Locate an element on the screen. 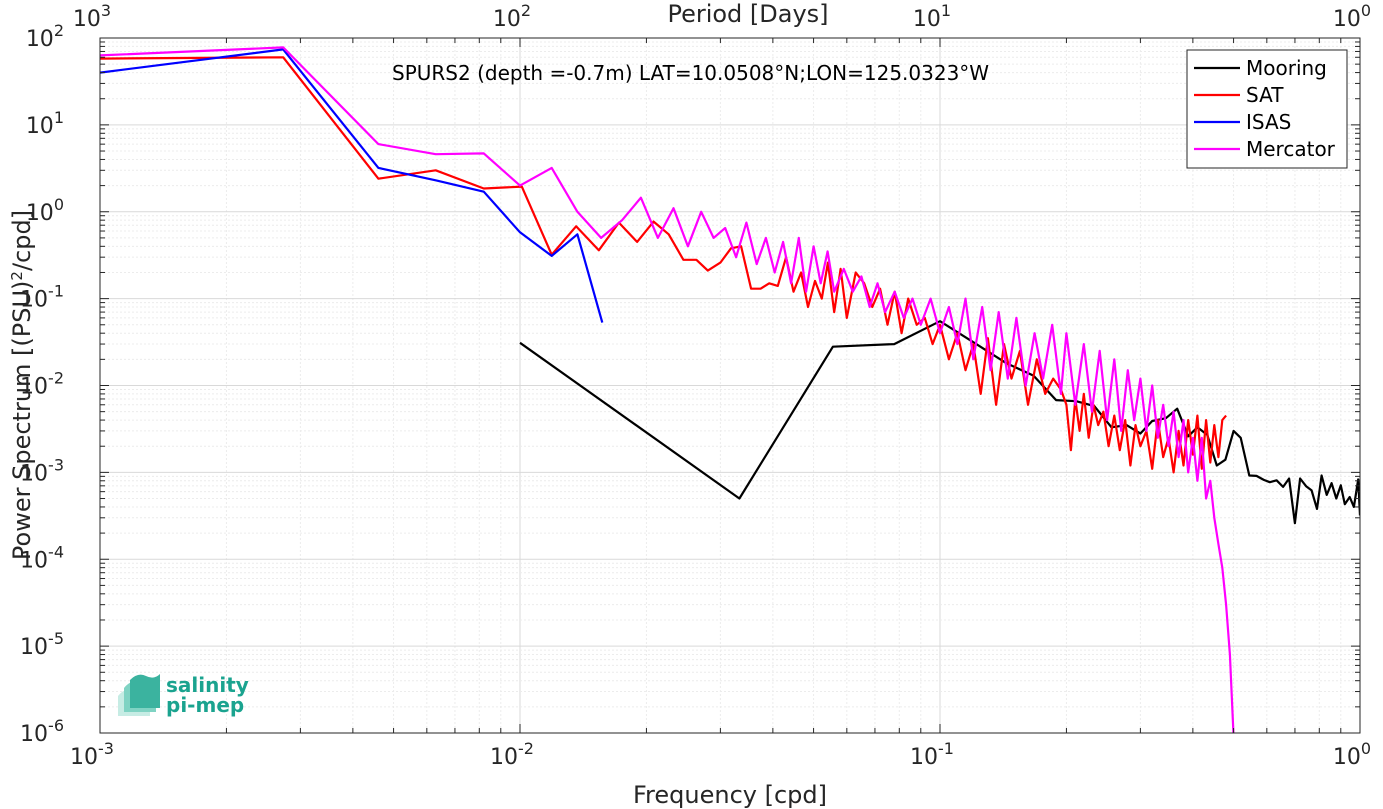  x-tick-label: 10⁻² is located at coordinates (512, 754).